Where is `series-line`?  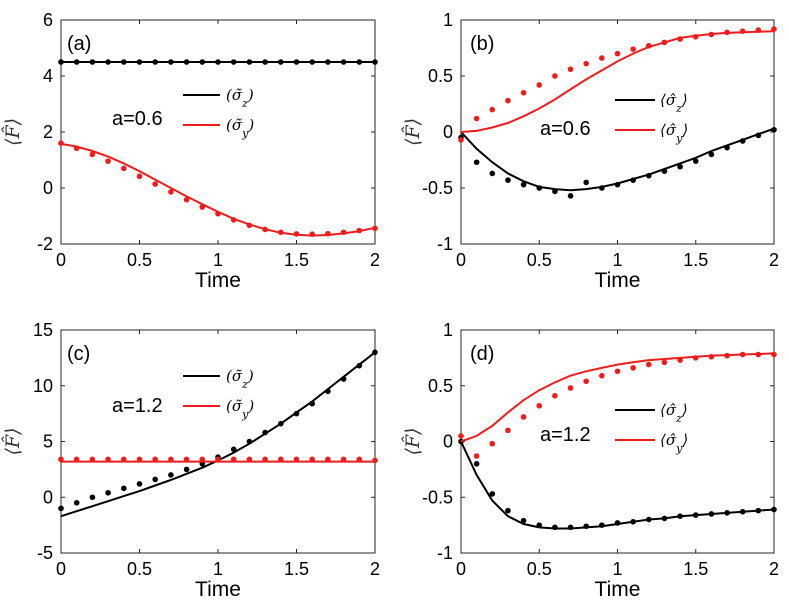
series-line is located at coordinates (218, 189).